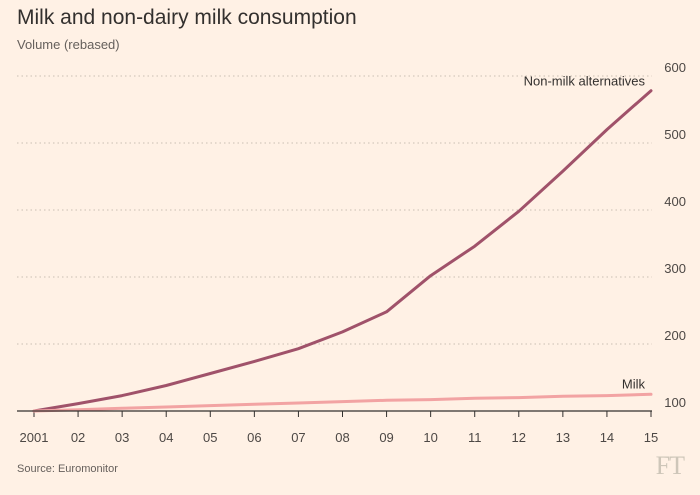 This screenshot has width=700, height=495. I want to click on x-tick-label: 07, so click(298, 437).